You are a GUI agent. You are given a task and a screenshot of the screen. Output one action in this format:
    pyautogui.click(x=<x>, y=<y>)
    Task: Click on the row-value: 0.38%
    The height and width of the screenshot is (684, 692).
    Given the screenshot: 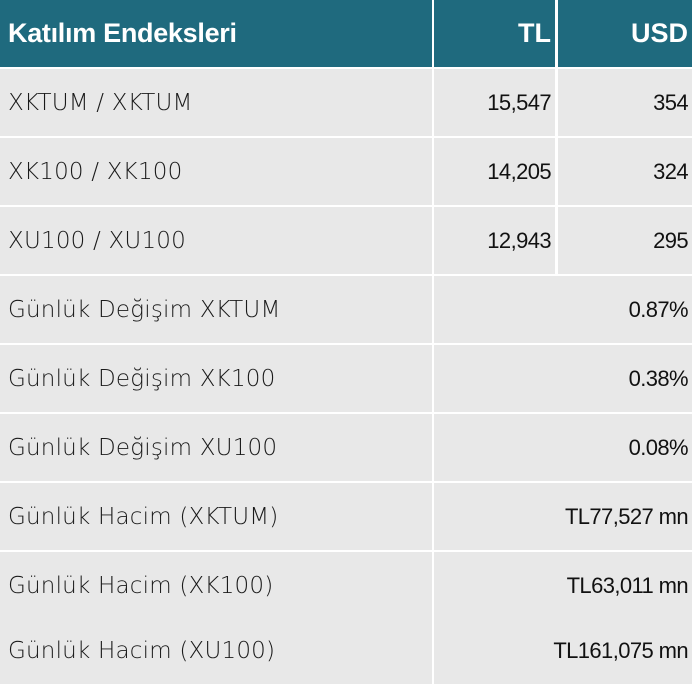 What is the action you would take?
    pyautogui.click(x=563, y=378)
    